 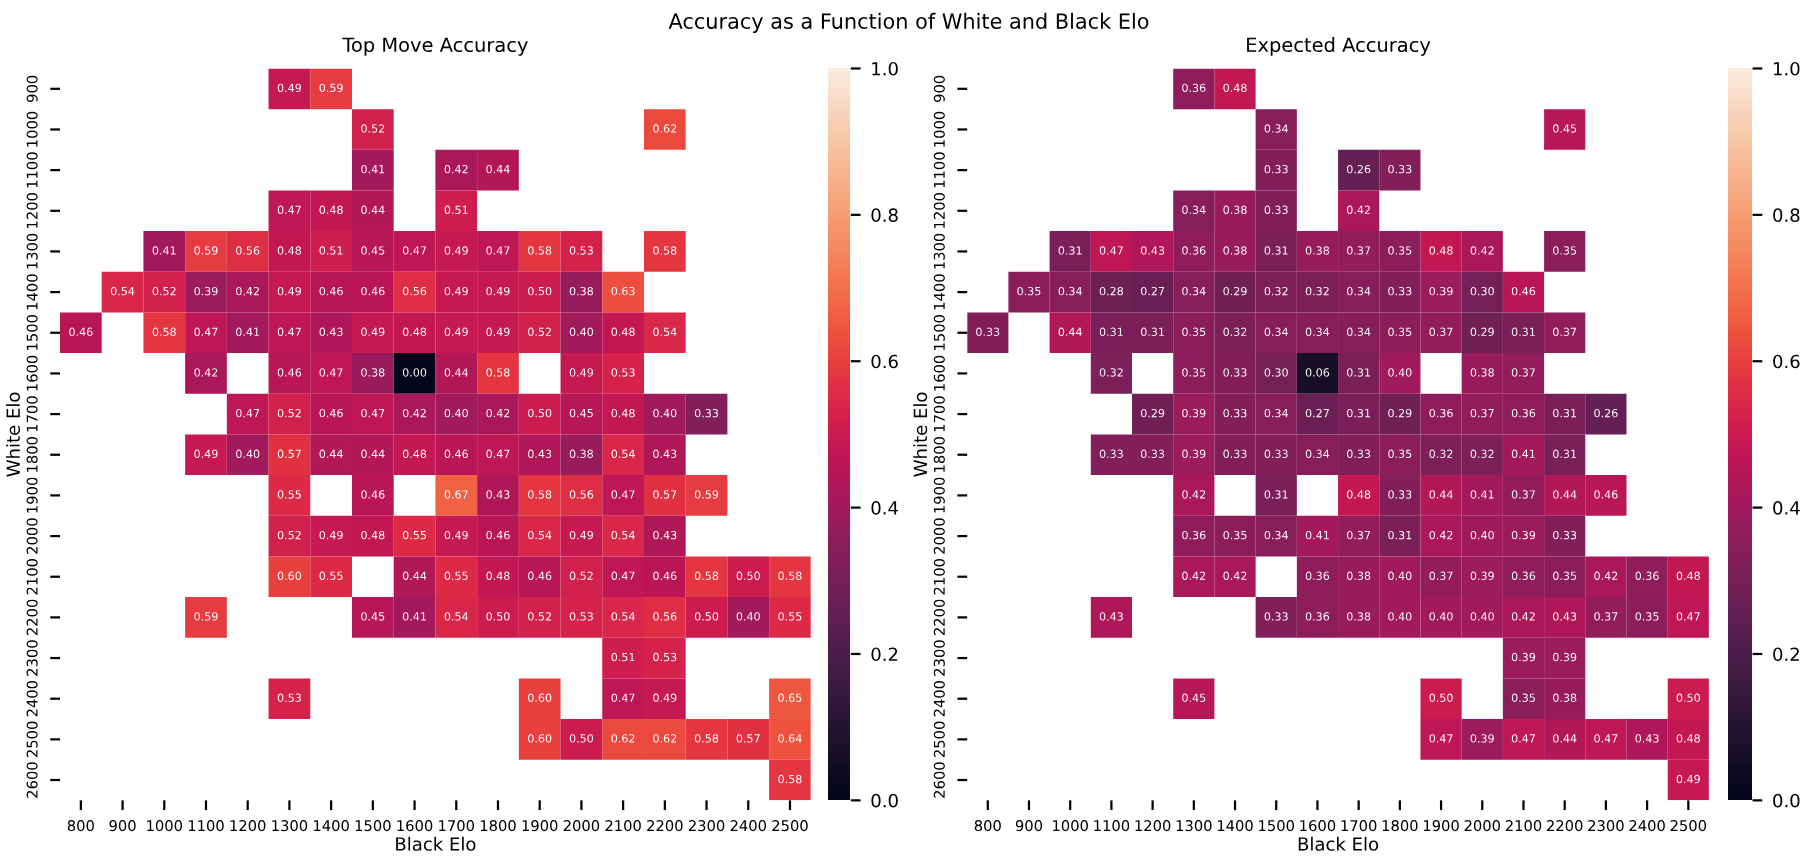 What do you see at coordinates (908, 22) in the screenshot?
I see `text: Accuracy as a Function of White and Black Elo` at bounding box center [908, 22].